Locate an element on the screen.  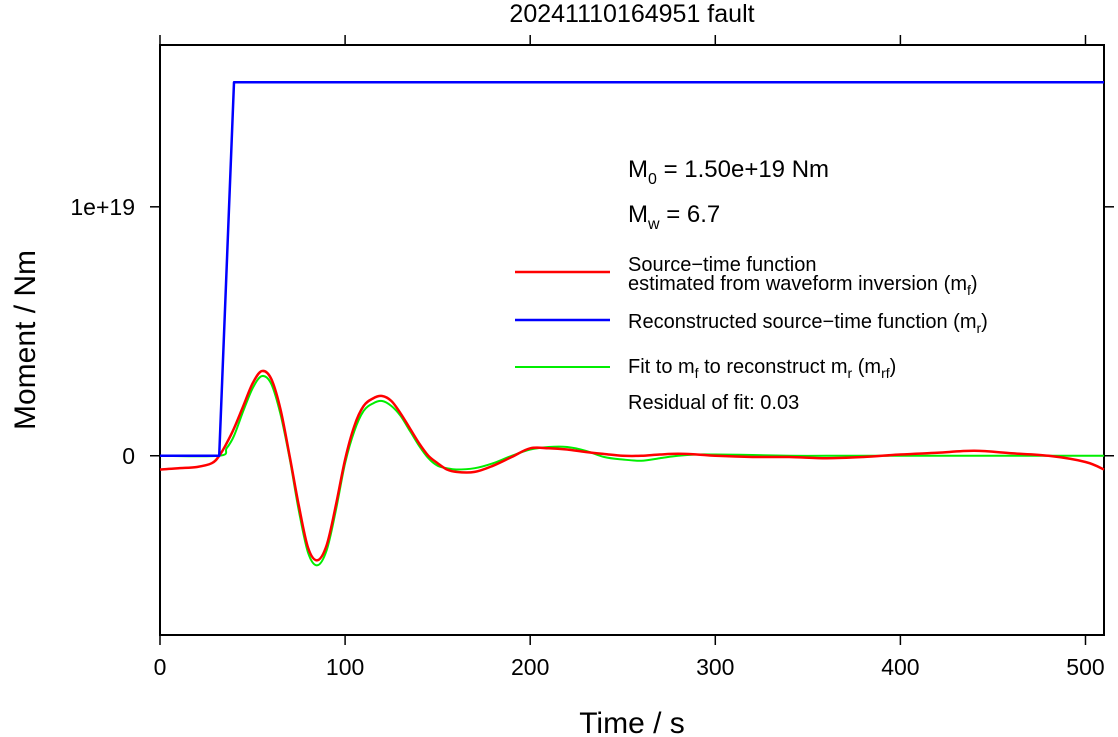
y-axis-label: Moment / Nm is located at coordinates (25, 340).